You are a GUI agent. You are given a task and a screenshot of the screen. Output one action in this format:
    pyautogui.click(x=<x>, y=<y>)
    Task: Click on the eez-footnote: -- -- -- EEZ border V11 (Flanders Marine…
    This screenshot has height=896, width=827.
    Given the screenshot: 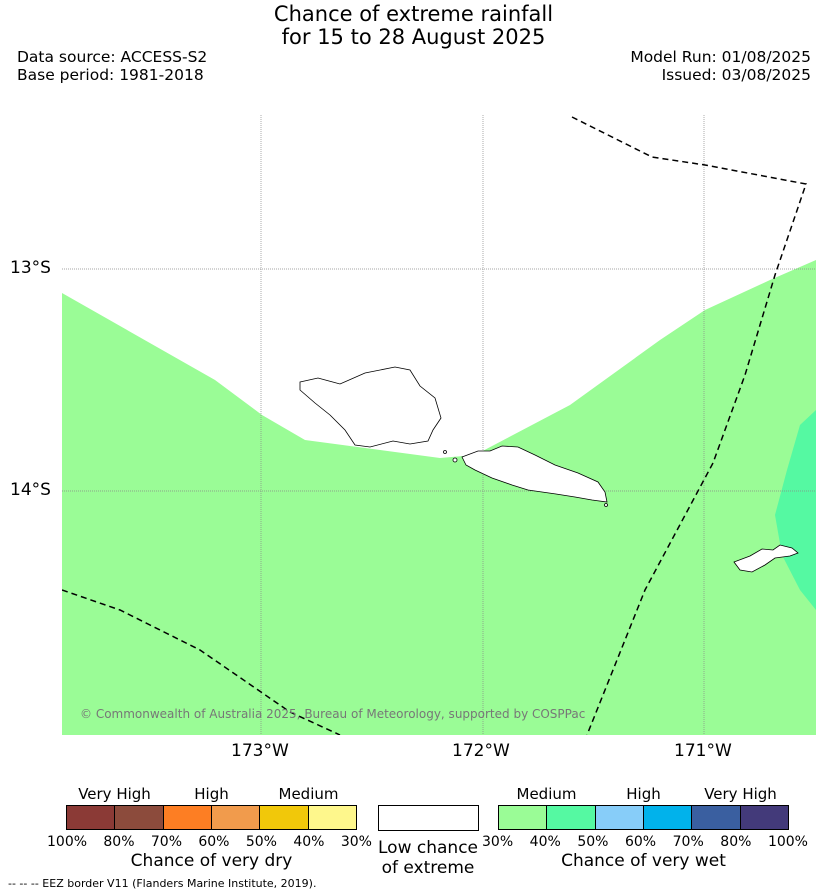 What is the action you would take?
    pyautogui.click(x=162, y=883)
    